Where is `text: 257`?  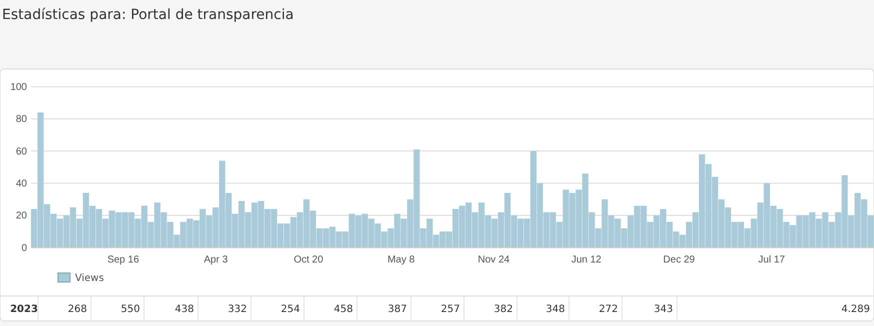
text: 257 is located at coordinates (450, 309).